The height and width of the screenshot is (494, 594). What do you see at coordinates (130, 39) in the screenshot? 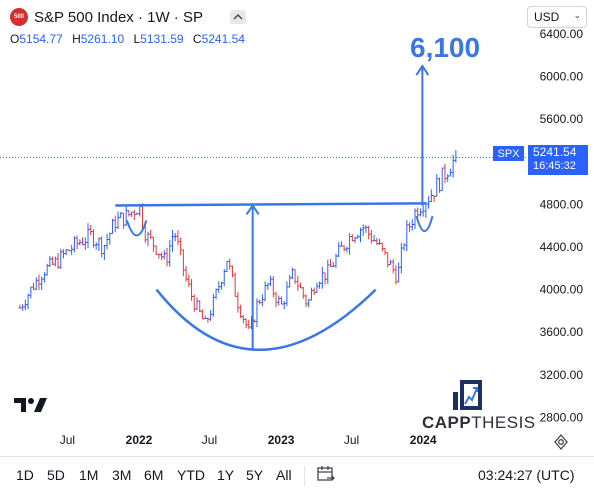
I see `ohlc-legend: O5154.77 H5261.10 L5131.59 C5241.54` at bounding box center [130, 39].